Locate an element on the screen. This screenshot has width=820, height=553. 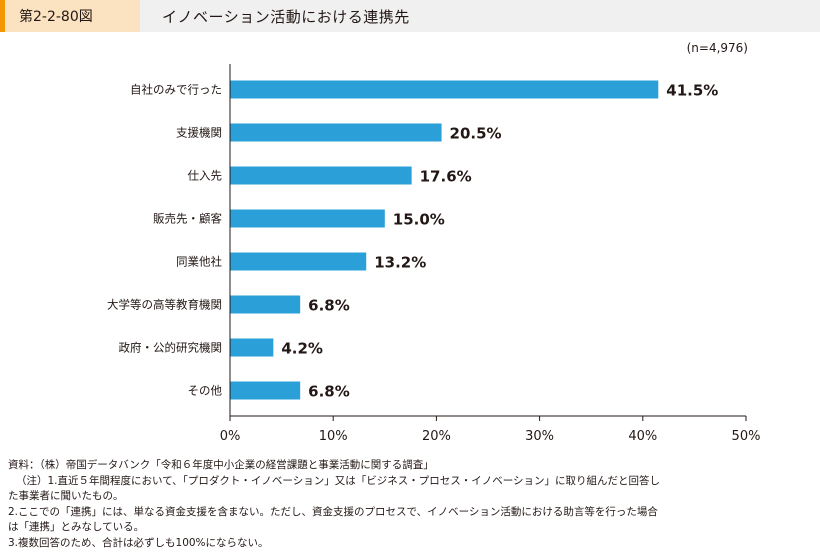
category-label: その他 is located at coordinates (205, 391).